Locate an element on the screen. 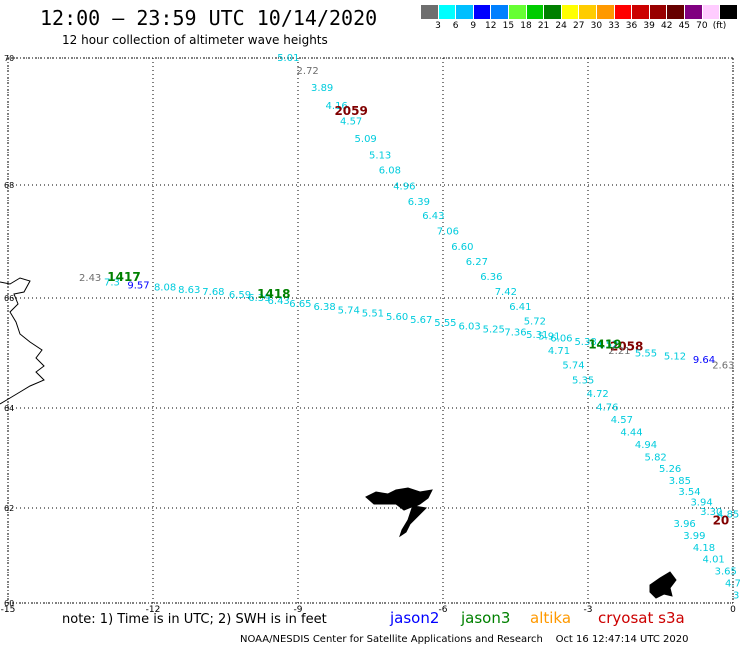 Image resolution: width=740 pixels, height=650 pixels. swh-value: 6.41 is located at coordinates (520, 307).